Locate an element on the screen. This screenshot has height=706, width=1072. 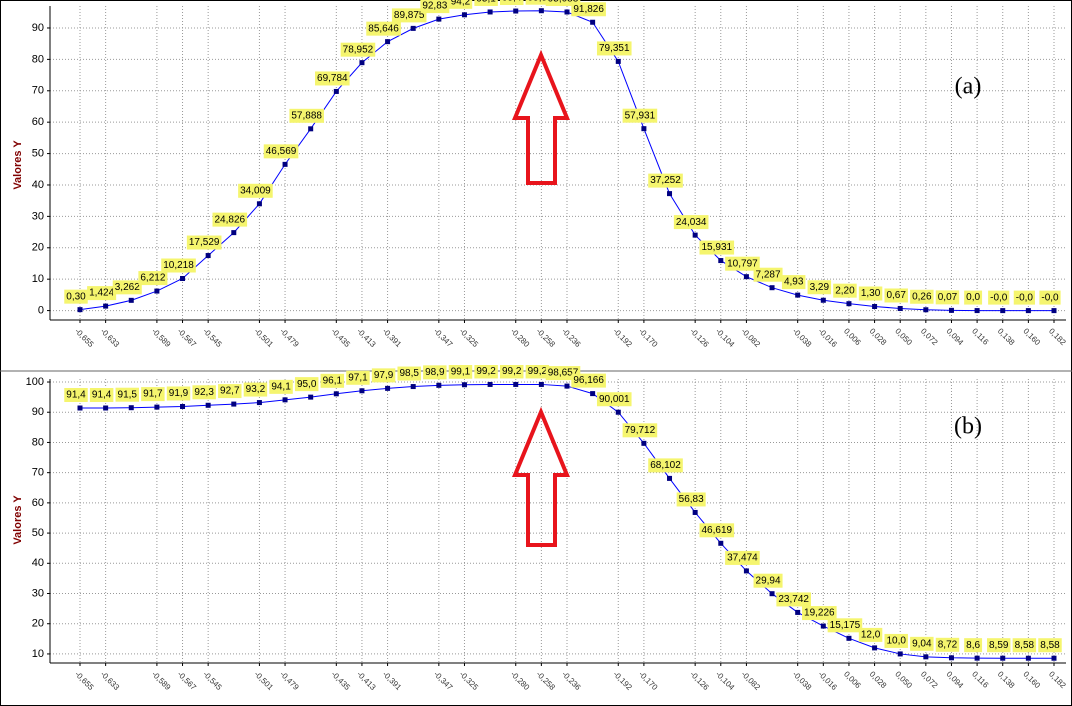
value-label: 97,9 is located at coordinates (384, 375).